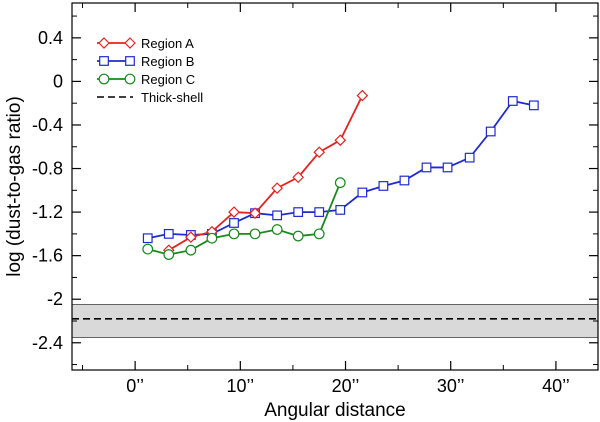 The width and height of the screenshot is (600, 422). I want to click on y-tick-label: 0, so click(58, 81).